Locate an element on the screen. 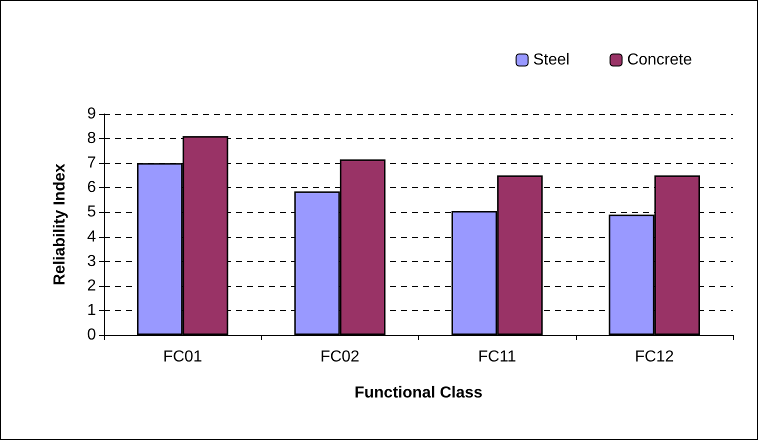 The height and width of the screenshot is (440, 758). y-tick-label: 2 is located at coordinates (91, 285).